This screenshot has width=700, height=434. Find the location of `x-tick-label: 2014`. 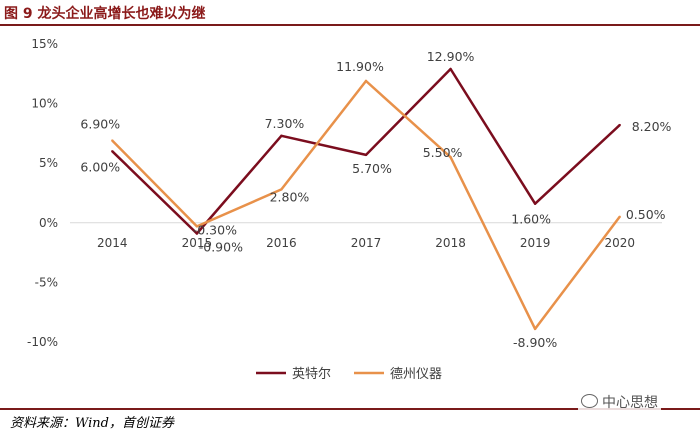

x-tick-label: 2014 is located at coordinates (112, 243).